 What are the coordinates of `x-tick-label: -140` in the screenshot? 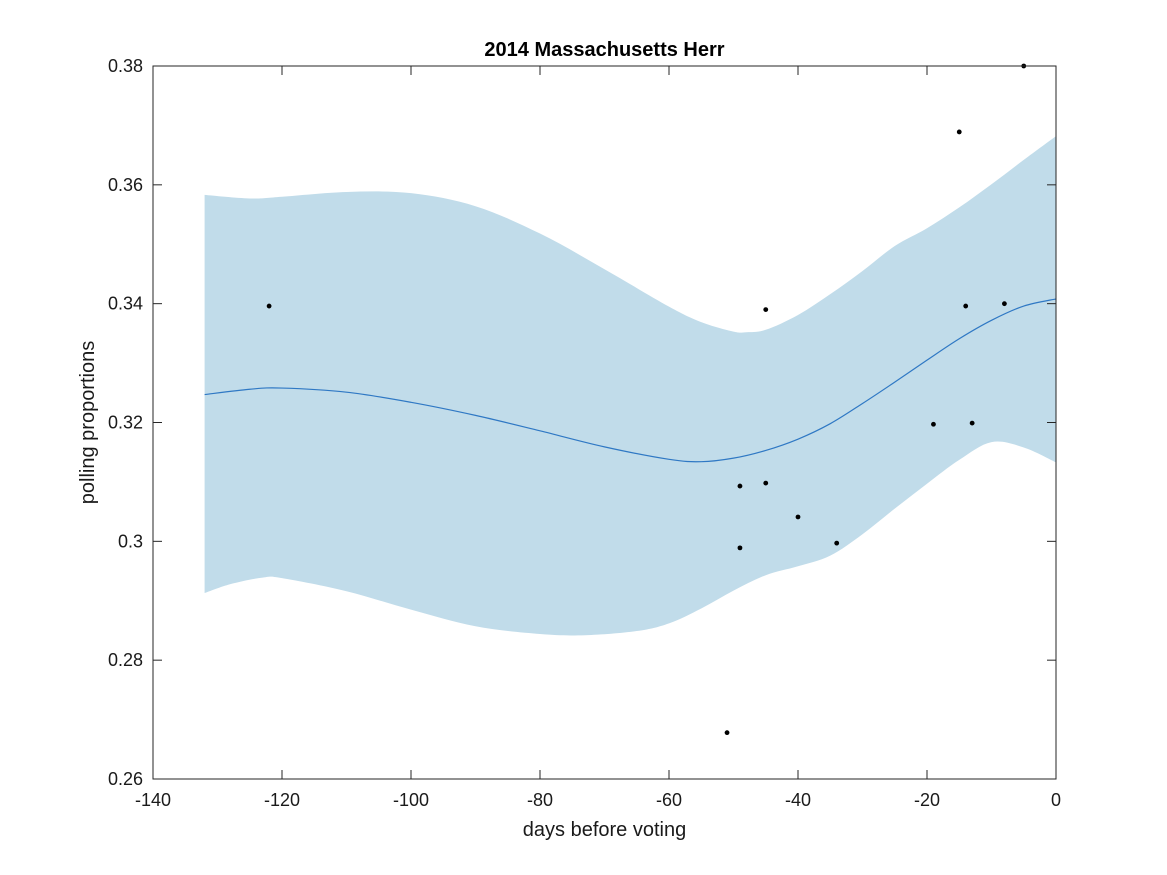 It's located at (153, 800).